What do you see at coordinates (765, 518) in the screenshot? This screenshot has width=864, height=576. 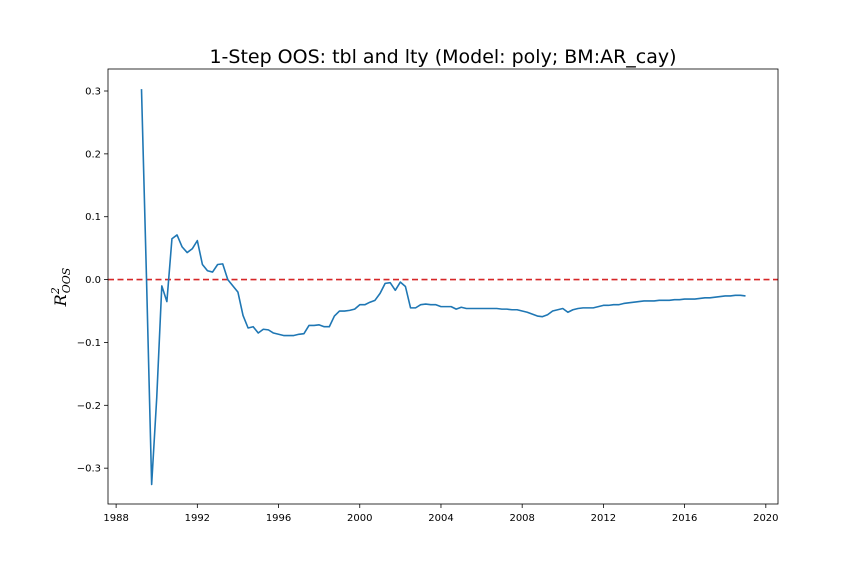 I see `x-tick-label: 2020` at bounding box center [765, 518].